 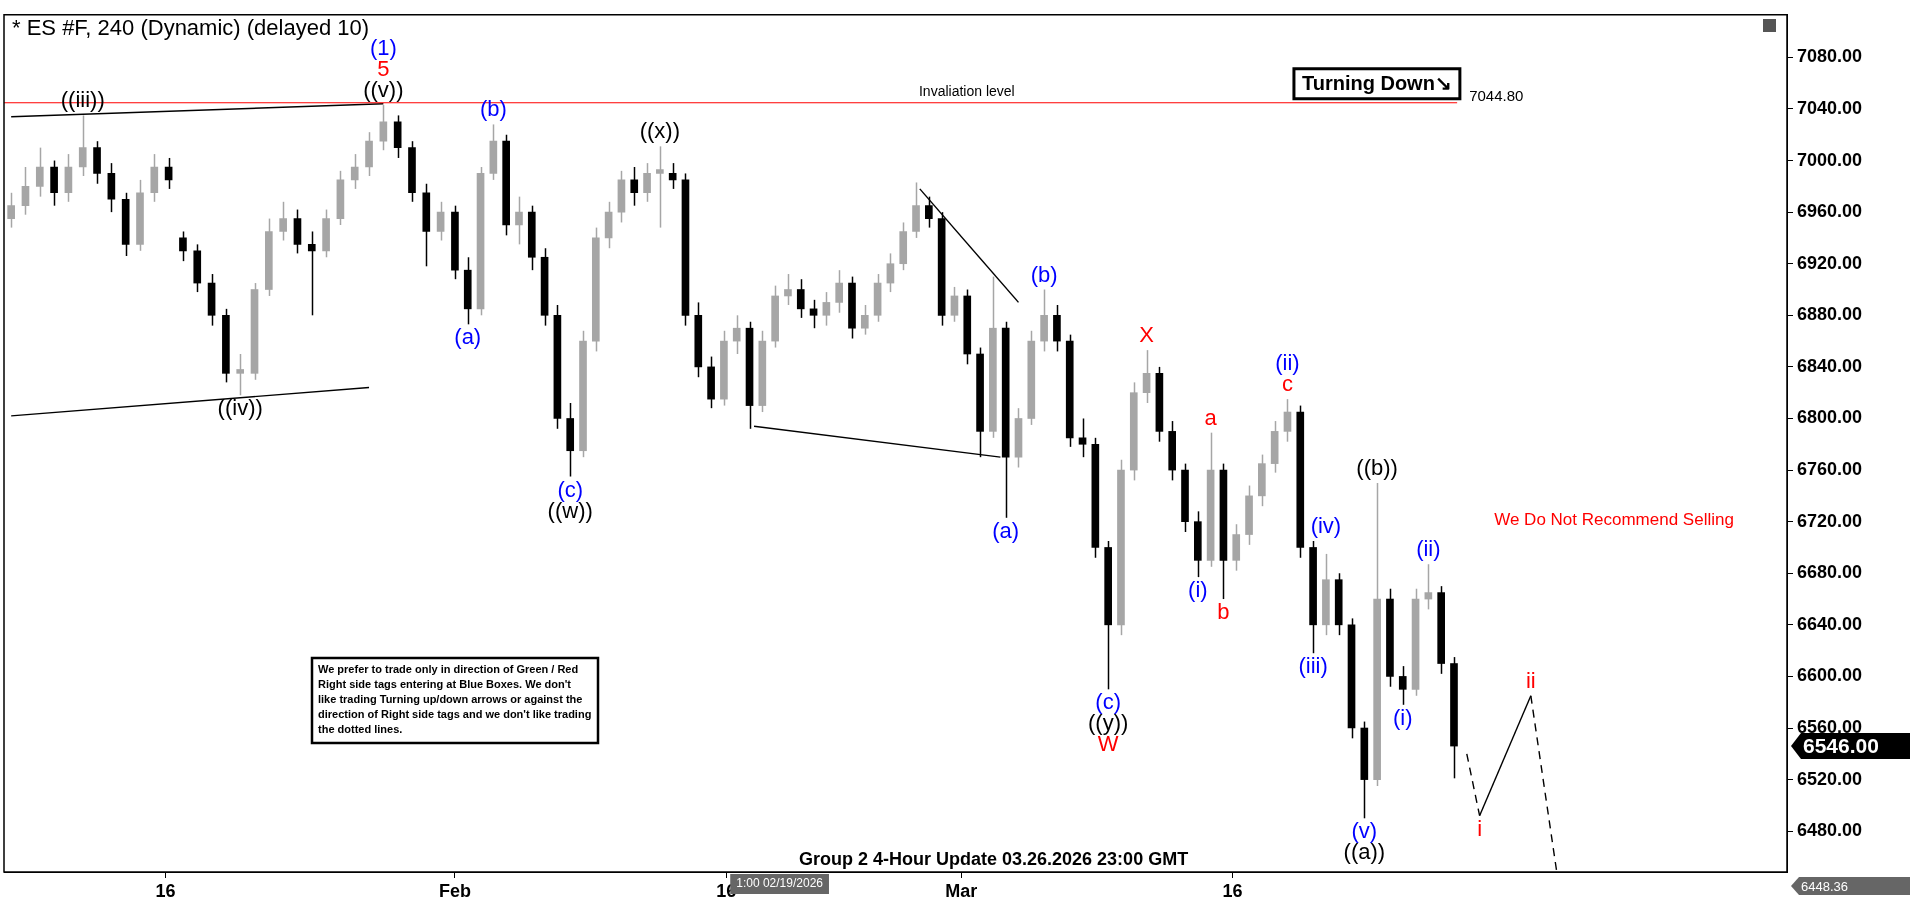 I want to click on y-tick-label: 6680.00, so click(x=1830, y=572).